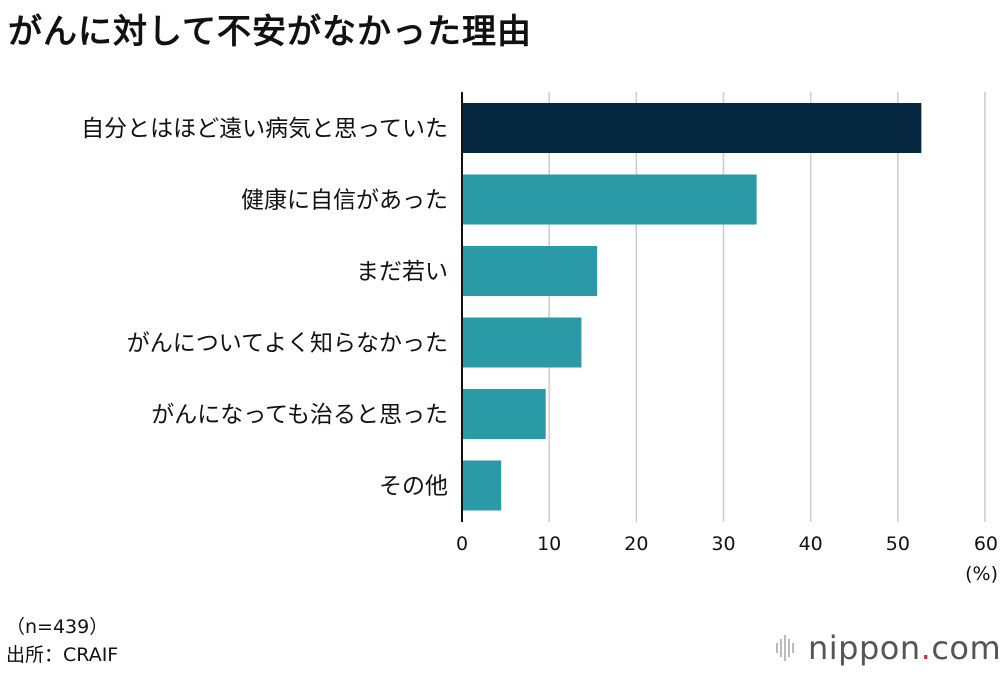  Describe the element at coordinates (402, 272) in the screenshot. I see `category-label: まだ若い` at that location.